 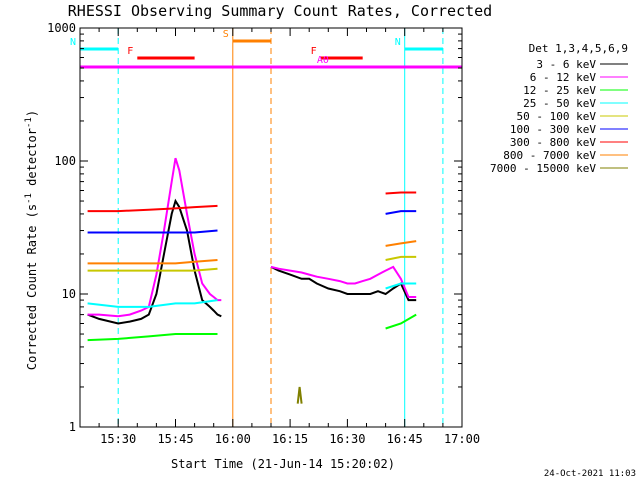 What do you see at coordinates (61, 28) in the screenshot?
I see `y-tick-label-4: 1000` at bounding box center [61, 28].